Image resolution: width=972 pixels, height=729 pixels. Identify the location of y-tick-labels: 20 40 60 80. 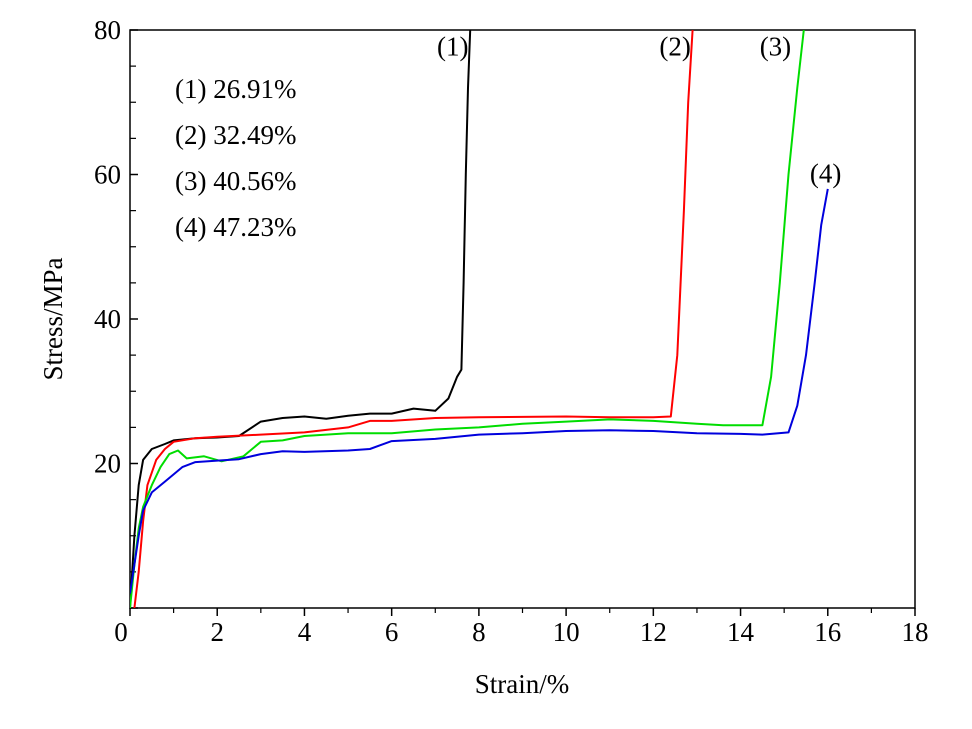
(107, 247).